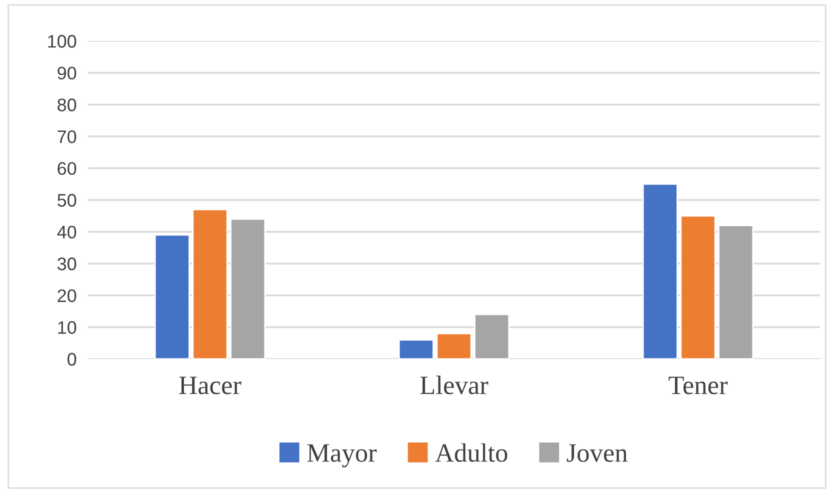 This screenshot has height=493, width=834. Describe the element at coordinates (210, 385) in the screenshot. I see `x-tick-label: Hacer` at that location.